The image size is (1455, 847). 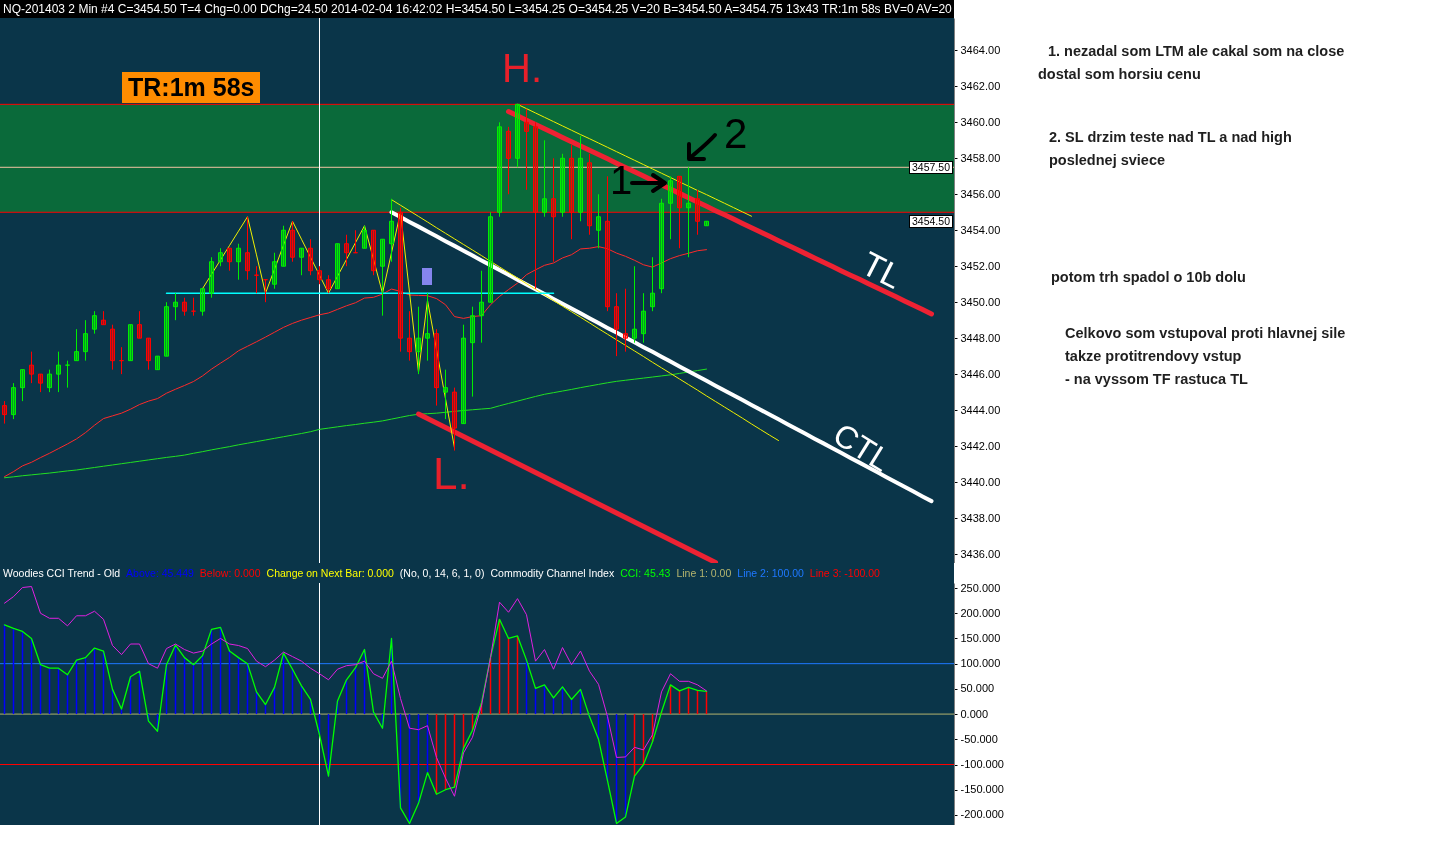 I want to click on text: CCI: 45.43, so click(x=645, y=573).